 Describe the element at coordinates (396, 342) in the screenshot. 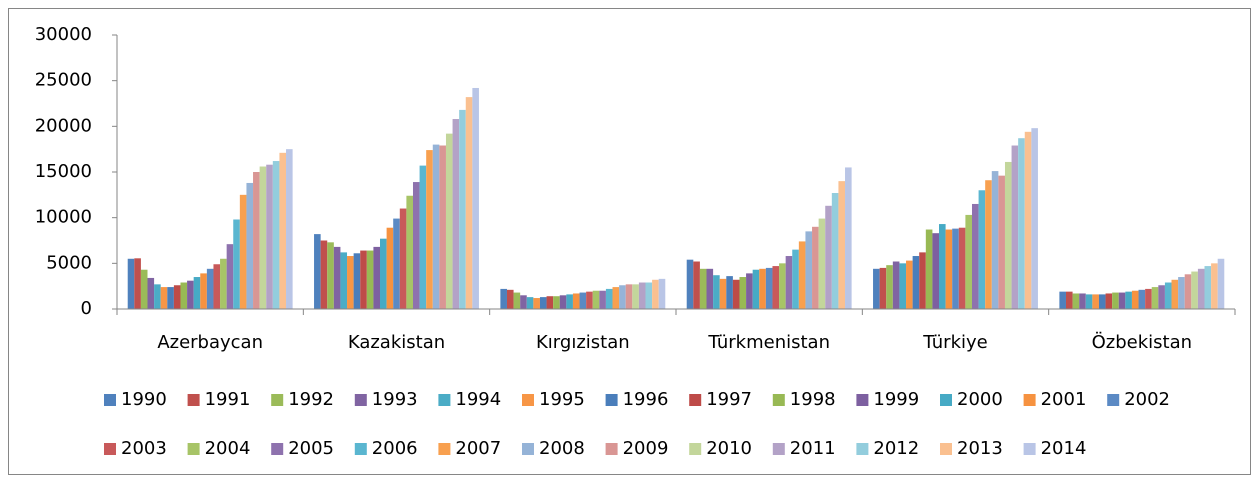

I see `x-tick-label: Kazakistan` at that location.